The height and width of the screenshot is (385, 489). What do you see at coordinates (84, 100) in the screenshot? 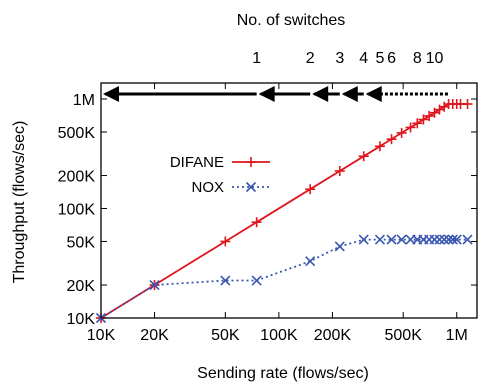
I see `y-tick-label: 1M` at bounding box center [84, 100].